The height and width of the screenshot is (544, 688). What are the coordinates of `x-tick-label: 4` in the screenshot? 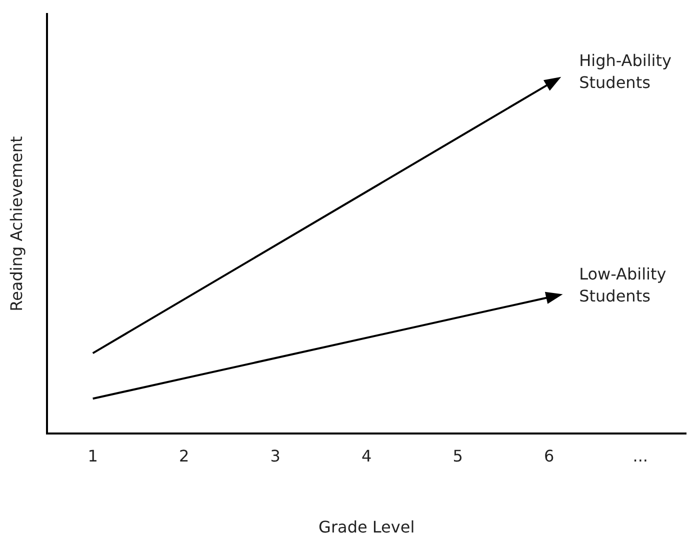 It's located at (367, 456).